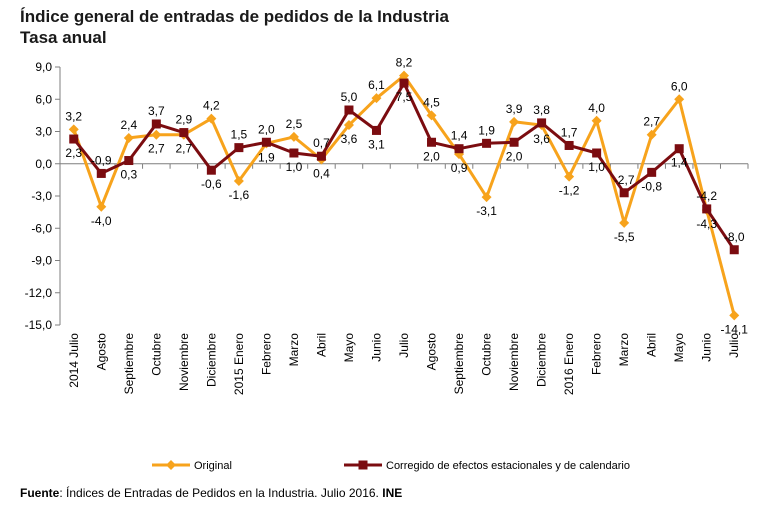 Image resolution: width=763 pixels, height=518 pixels. Describe the element at coordinates (486, 211) in the screenshot. I see `data-label-original: -3,1` at that location.